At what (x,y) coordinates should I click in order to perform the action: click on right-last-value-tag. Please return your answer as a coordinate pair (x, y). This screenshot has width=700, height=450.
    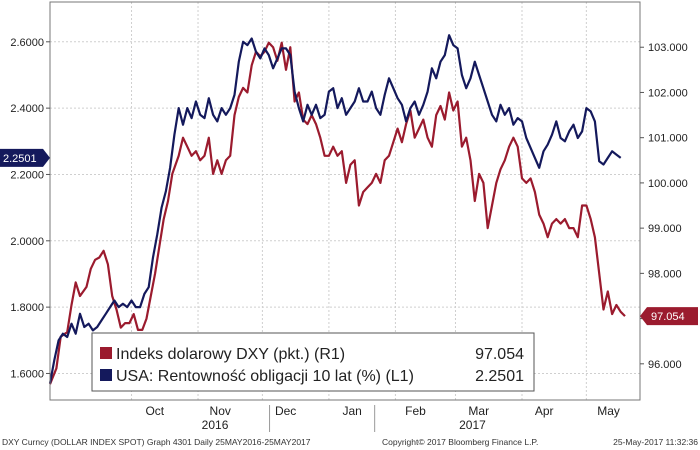
    Looking at the image, I should click on (669, 316).